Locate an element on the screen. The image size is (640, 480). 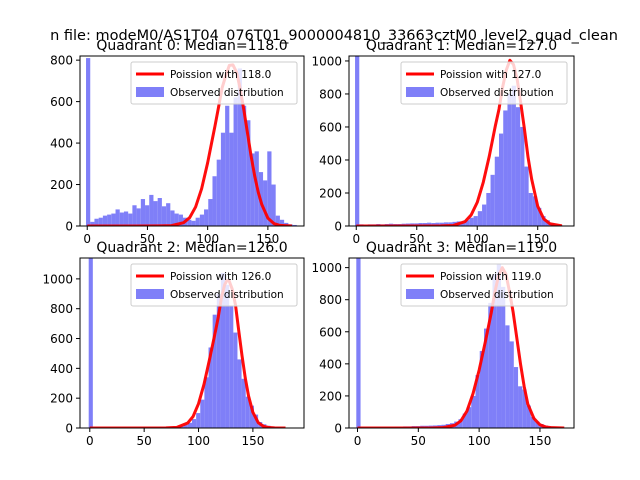
legend-entry-poisson: Poission with 119.0 is located at coordinates (490, 277).